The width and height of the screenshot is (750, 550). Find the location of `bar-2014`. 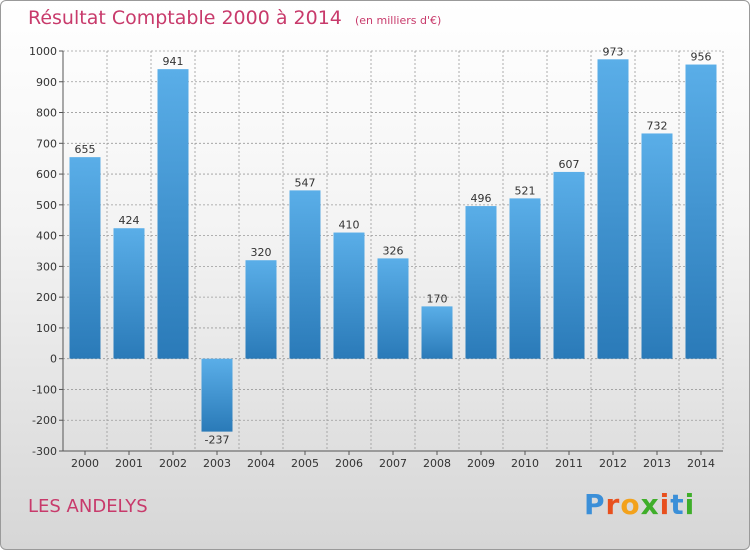

bar-2014 is located at coordinates (701, 211).